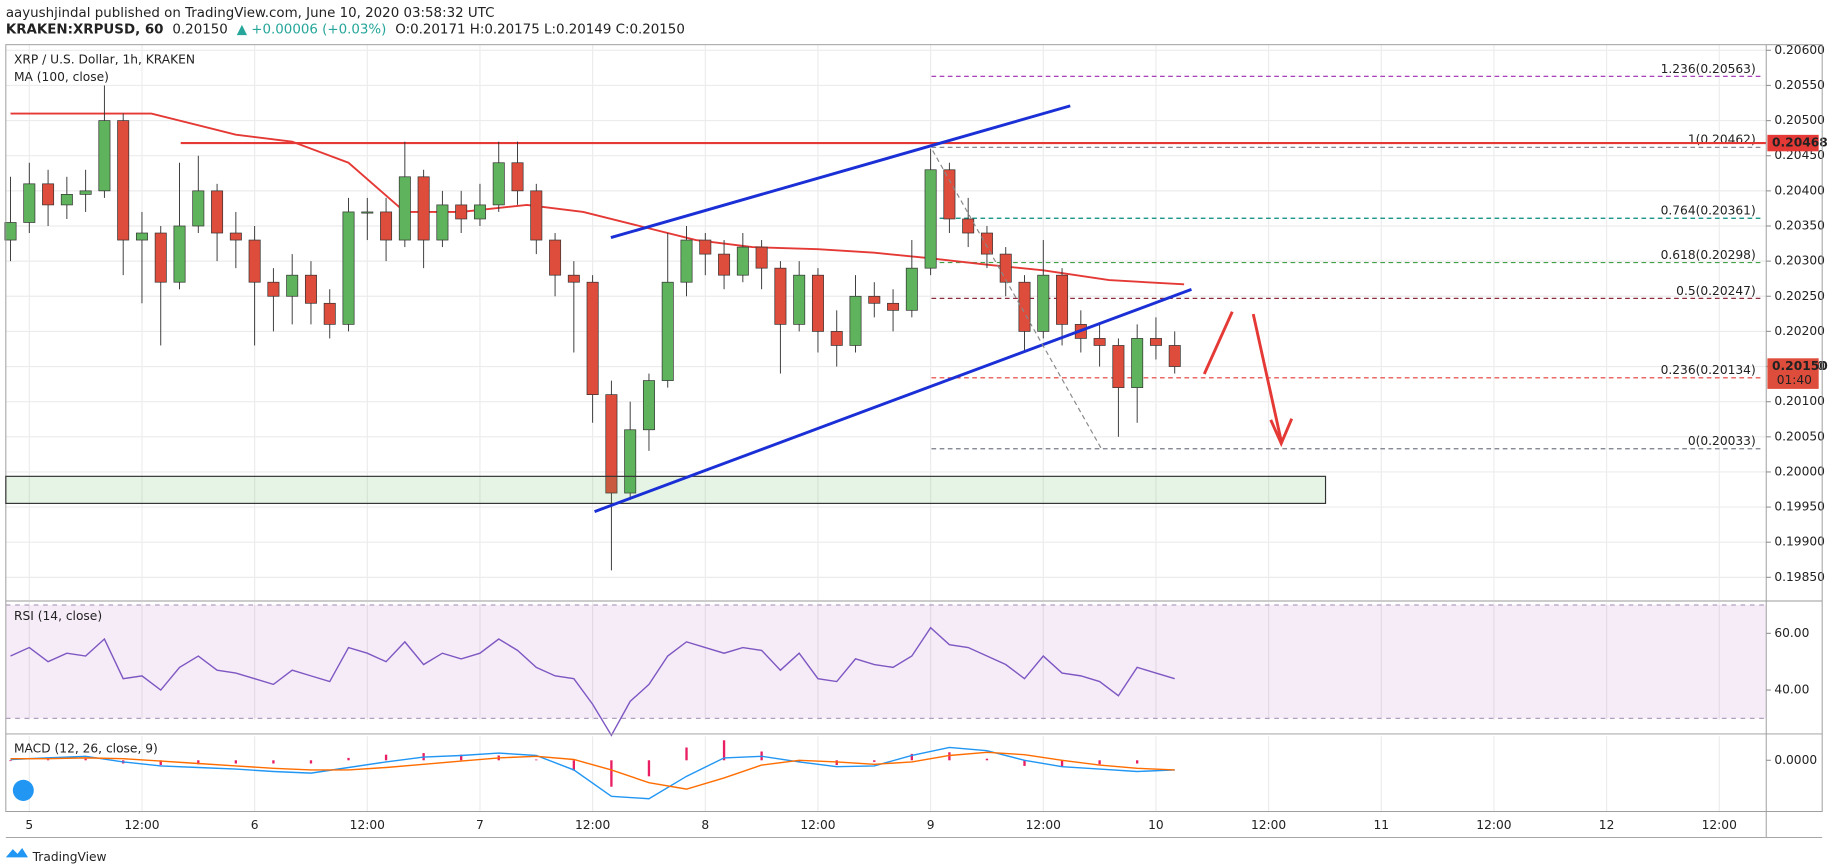 Image resolution: width=1828 pixels, height=868 pixels. I want to click on arrow-down, so click(1267, 377).